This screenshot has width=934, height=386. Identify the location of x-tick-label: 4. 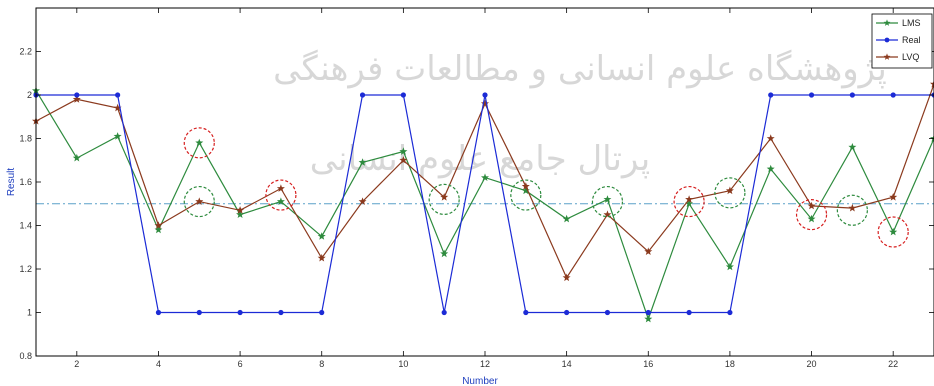
(158, 364).